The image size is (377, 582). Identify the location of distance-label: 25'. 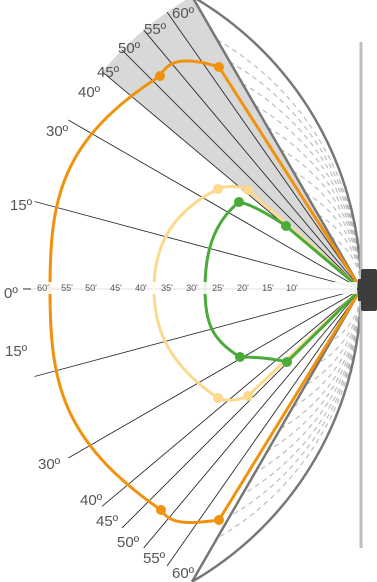
(218, 288).